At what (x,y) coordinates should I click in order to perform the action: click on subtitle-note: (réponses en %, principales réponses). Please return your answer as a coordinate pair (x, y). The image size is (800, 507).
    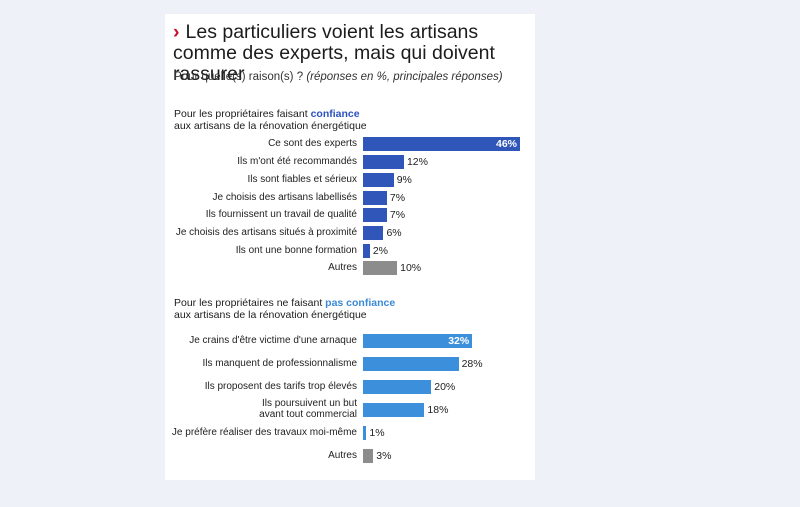
    Looking at the image, I should click on (404, 77).